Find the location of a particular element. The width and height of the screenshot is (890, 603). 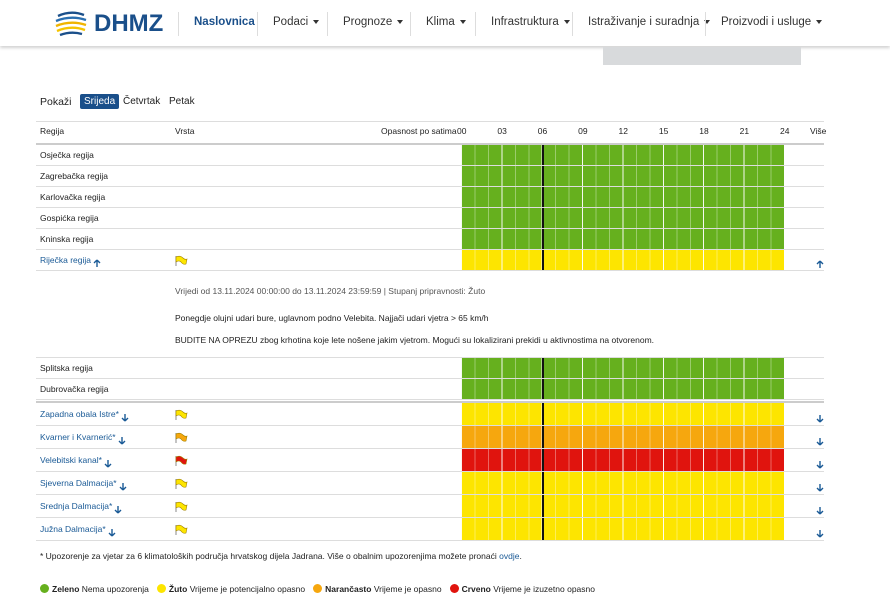

logo-text: DHMZ is located at coordinates (129, 23).